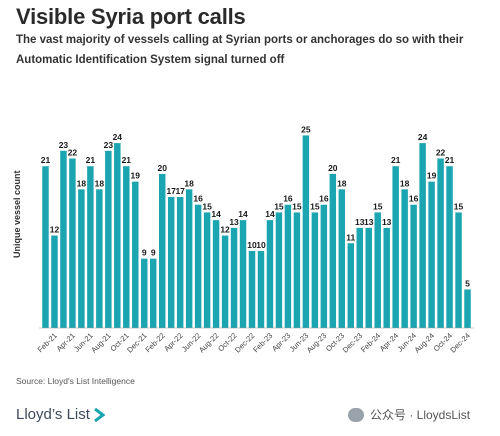 The height and width of the screenshot is (436, 500). What do you see at coordinates (424, 342) in the screenshot?
I see `x-tick-label-Aug-24: Aug-24` at bounding box center [424, 342].